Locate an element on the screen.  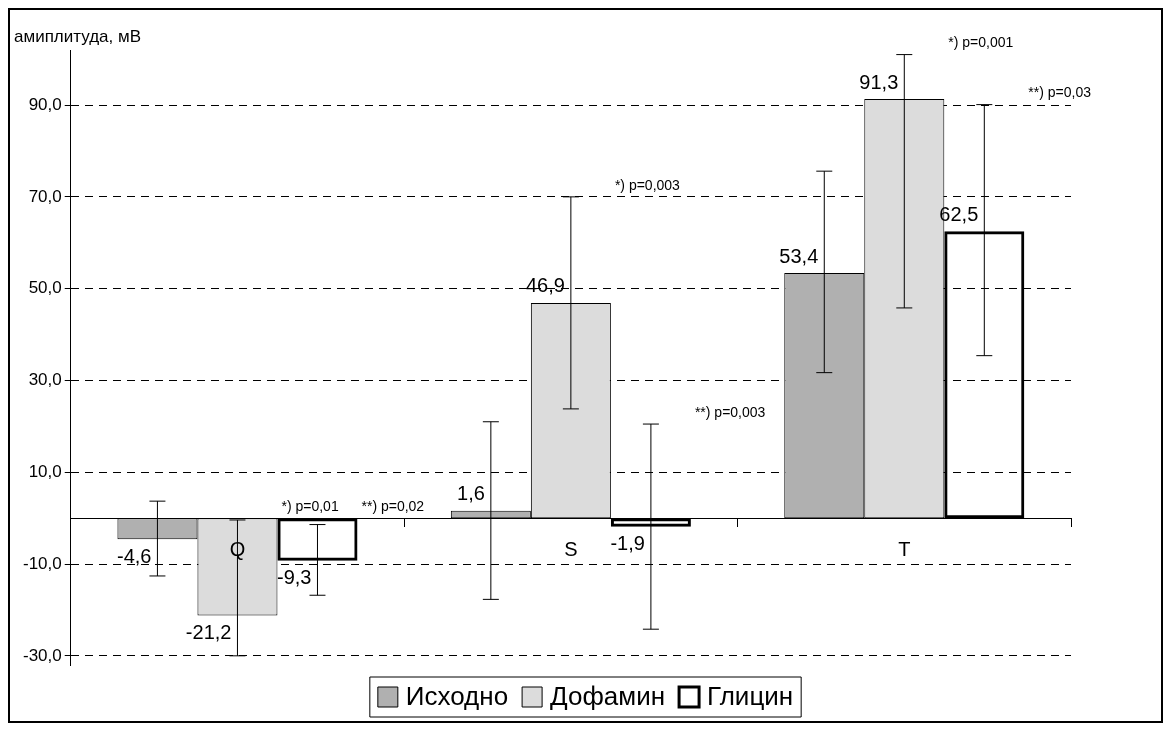
data-label: -1,9 is located at coordinates (627, 543).